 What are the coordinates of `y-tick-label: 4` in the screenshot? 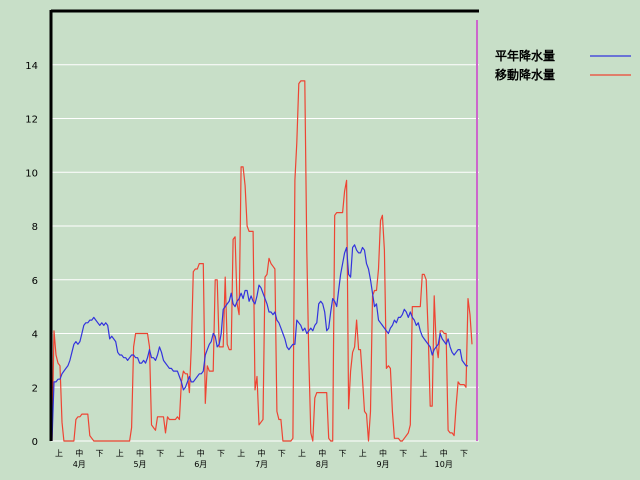 It's located at (35, 335).